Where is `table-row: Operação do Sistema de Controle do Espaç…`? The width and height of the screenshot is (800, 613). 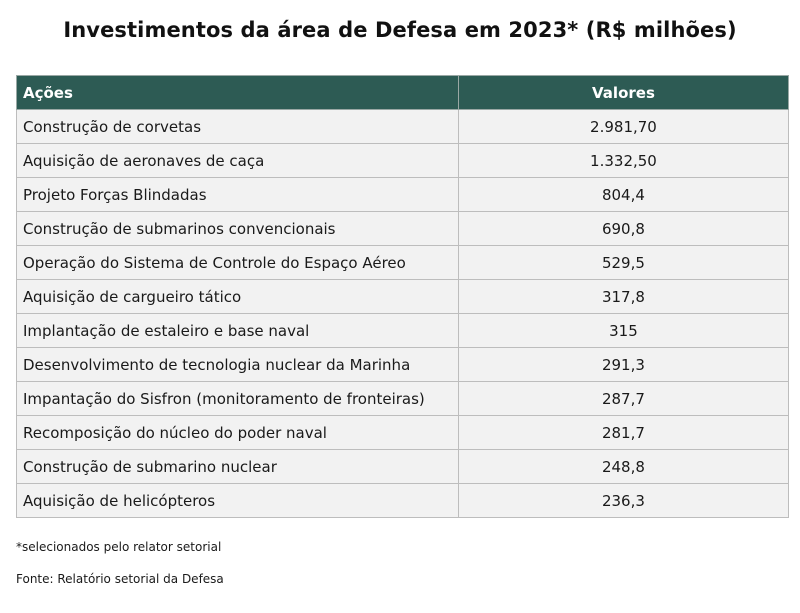 table-row: Operação do Sistema de Controle do Espaç… is located at coordinates (403, 262).